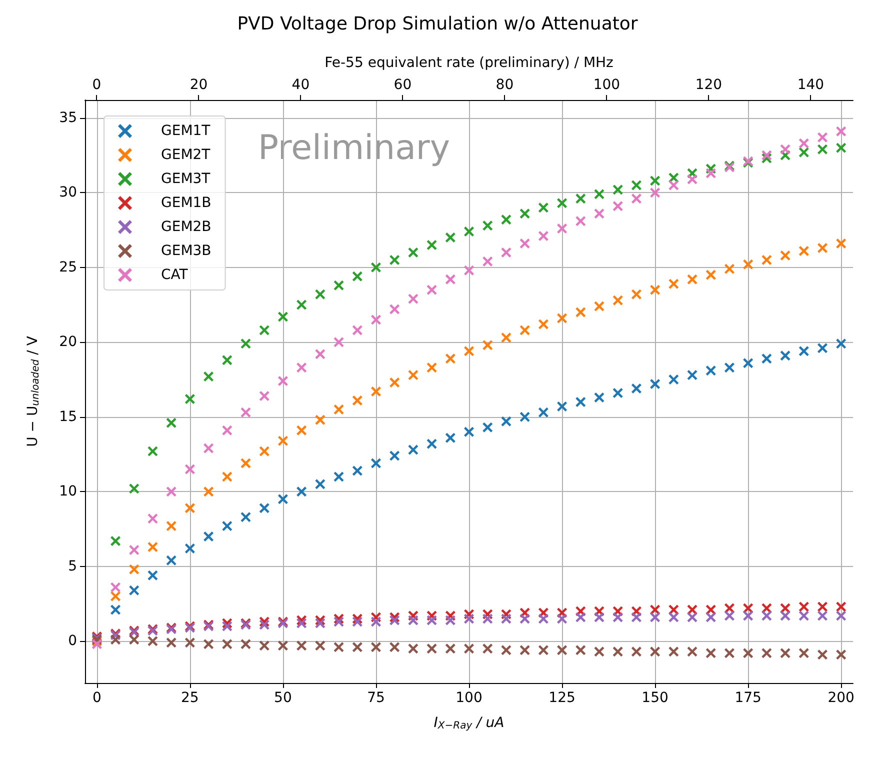 This screenshot has width=875, height=757. Describe the element at coordinates (505, 85) in the screenshot. I see `x2-tick-label: 80` at that location.